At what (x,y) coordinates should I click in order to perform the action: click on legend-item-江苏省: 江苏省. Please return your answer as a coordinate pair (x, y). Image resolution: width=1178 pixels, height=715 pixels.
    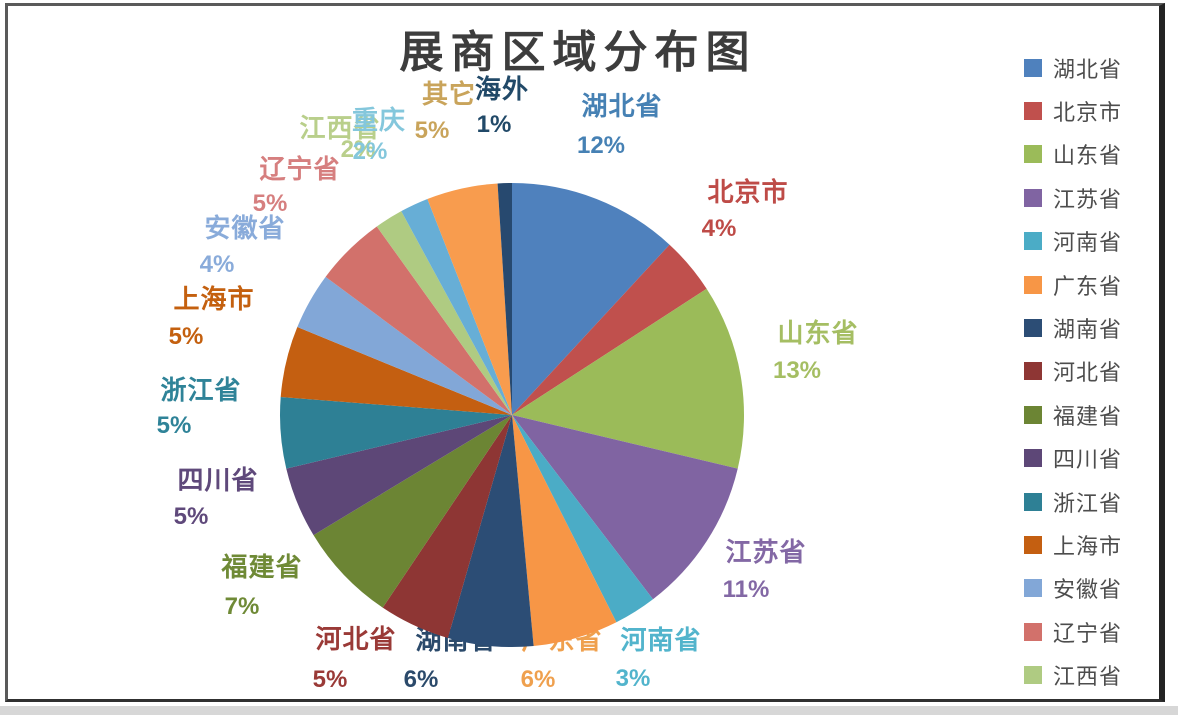
    Looking at the image, I should click on (1089, 197).